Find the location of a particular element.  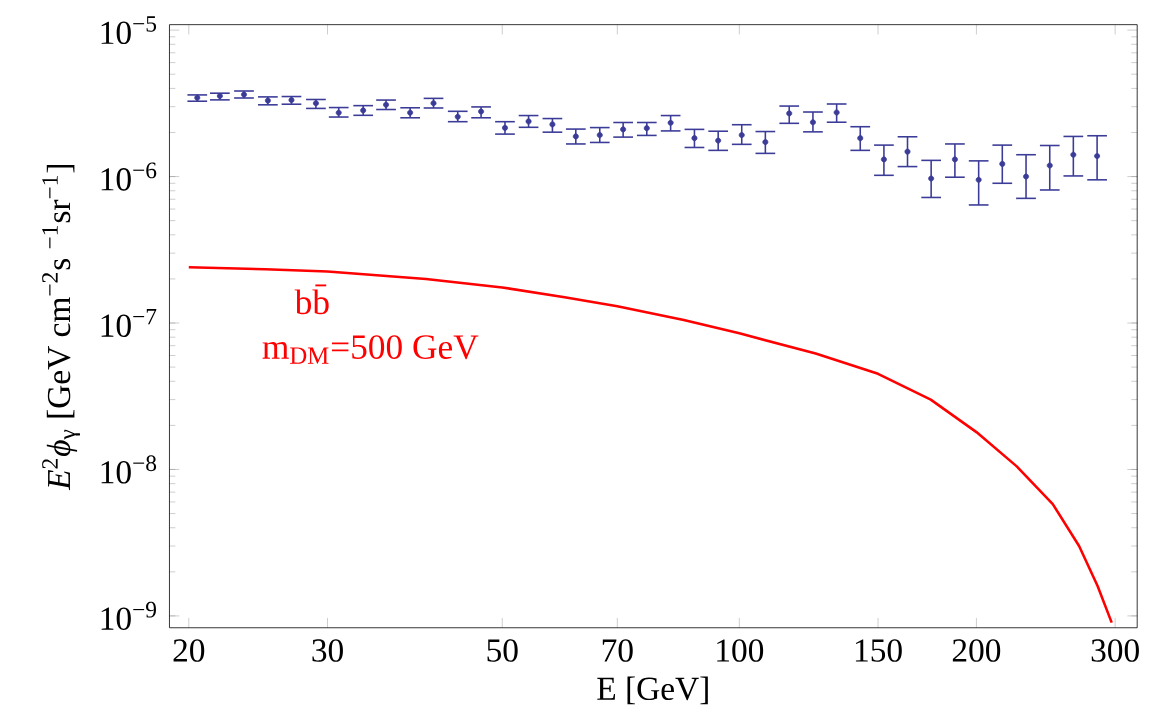

annotation: bb̄ is located at coordinates (311, 299).